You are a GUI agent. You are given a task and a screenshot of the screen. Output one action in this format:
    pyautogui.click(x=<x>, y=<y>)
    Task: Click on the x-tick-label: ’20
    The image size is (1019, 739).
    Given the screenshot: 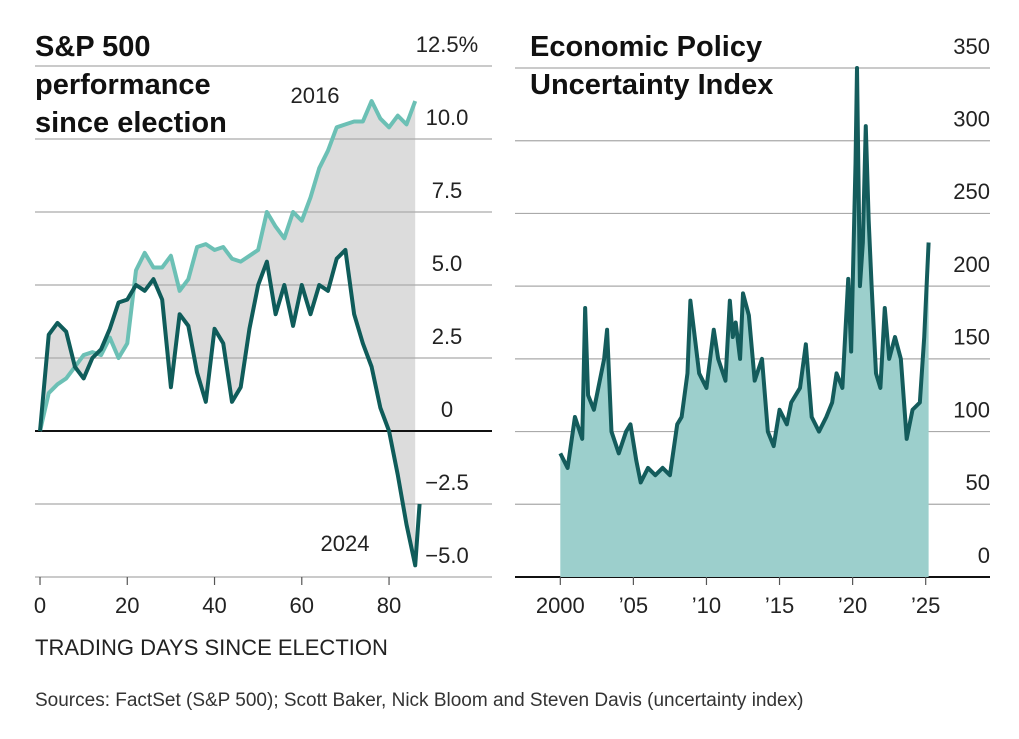 What is the action you would take?
    pyautogui.click(x=852, y=605)
    